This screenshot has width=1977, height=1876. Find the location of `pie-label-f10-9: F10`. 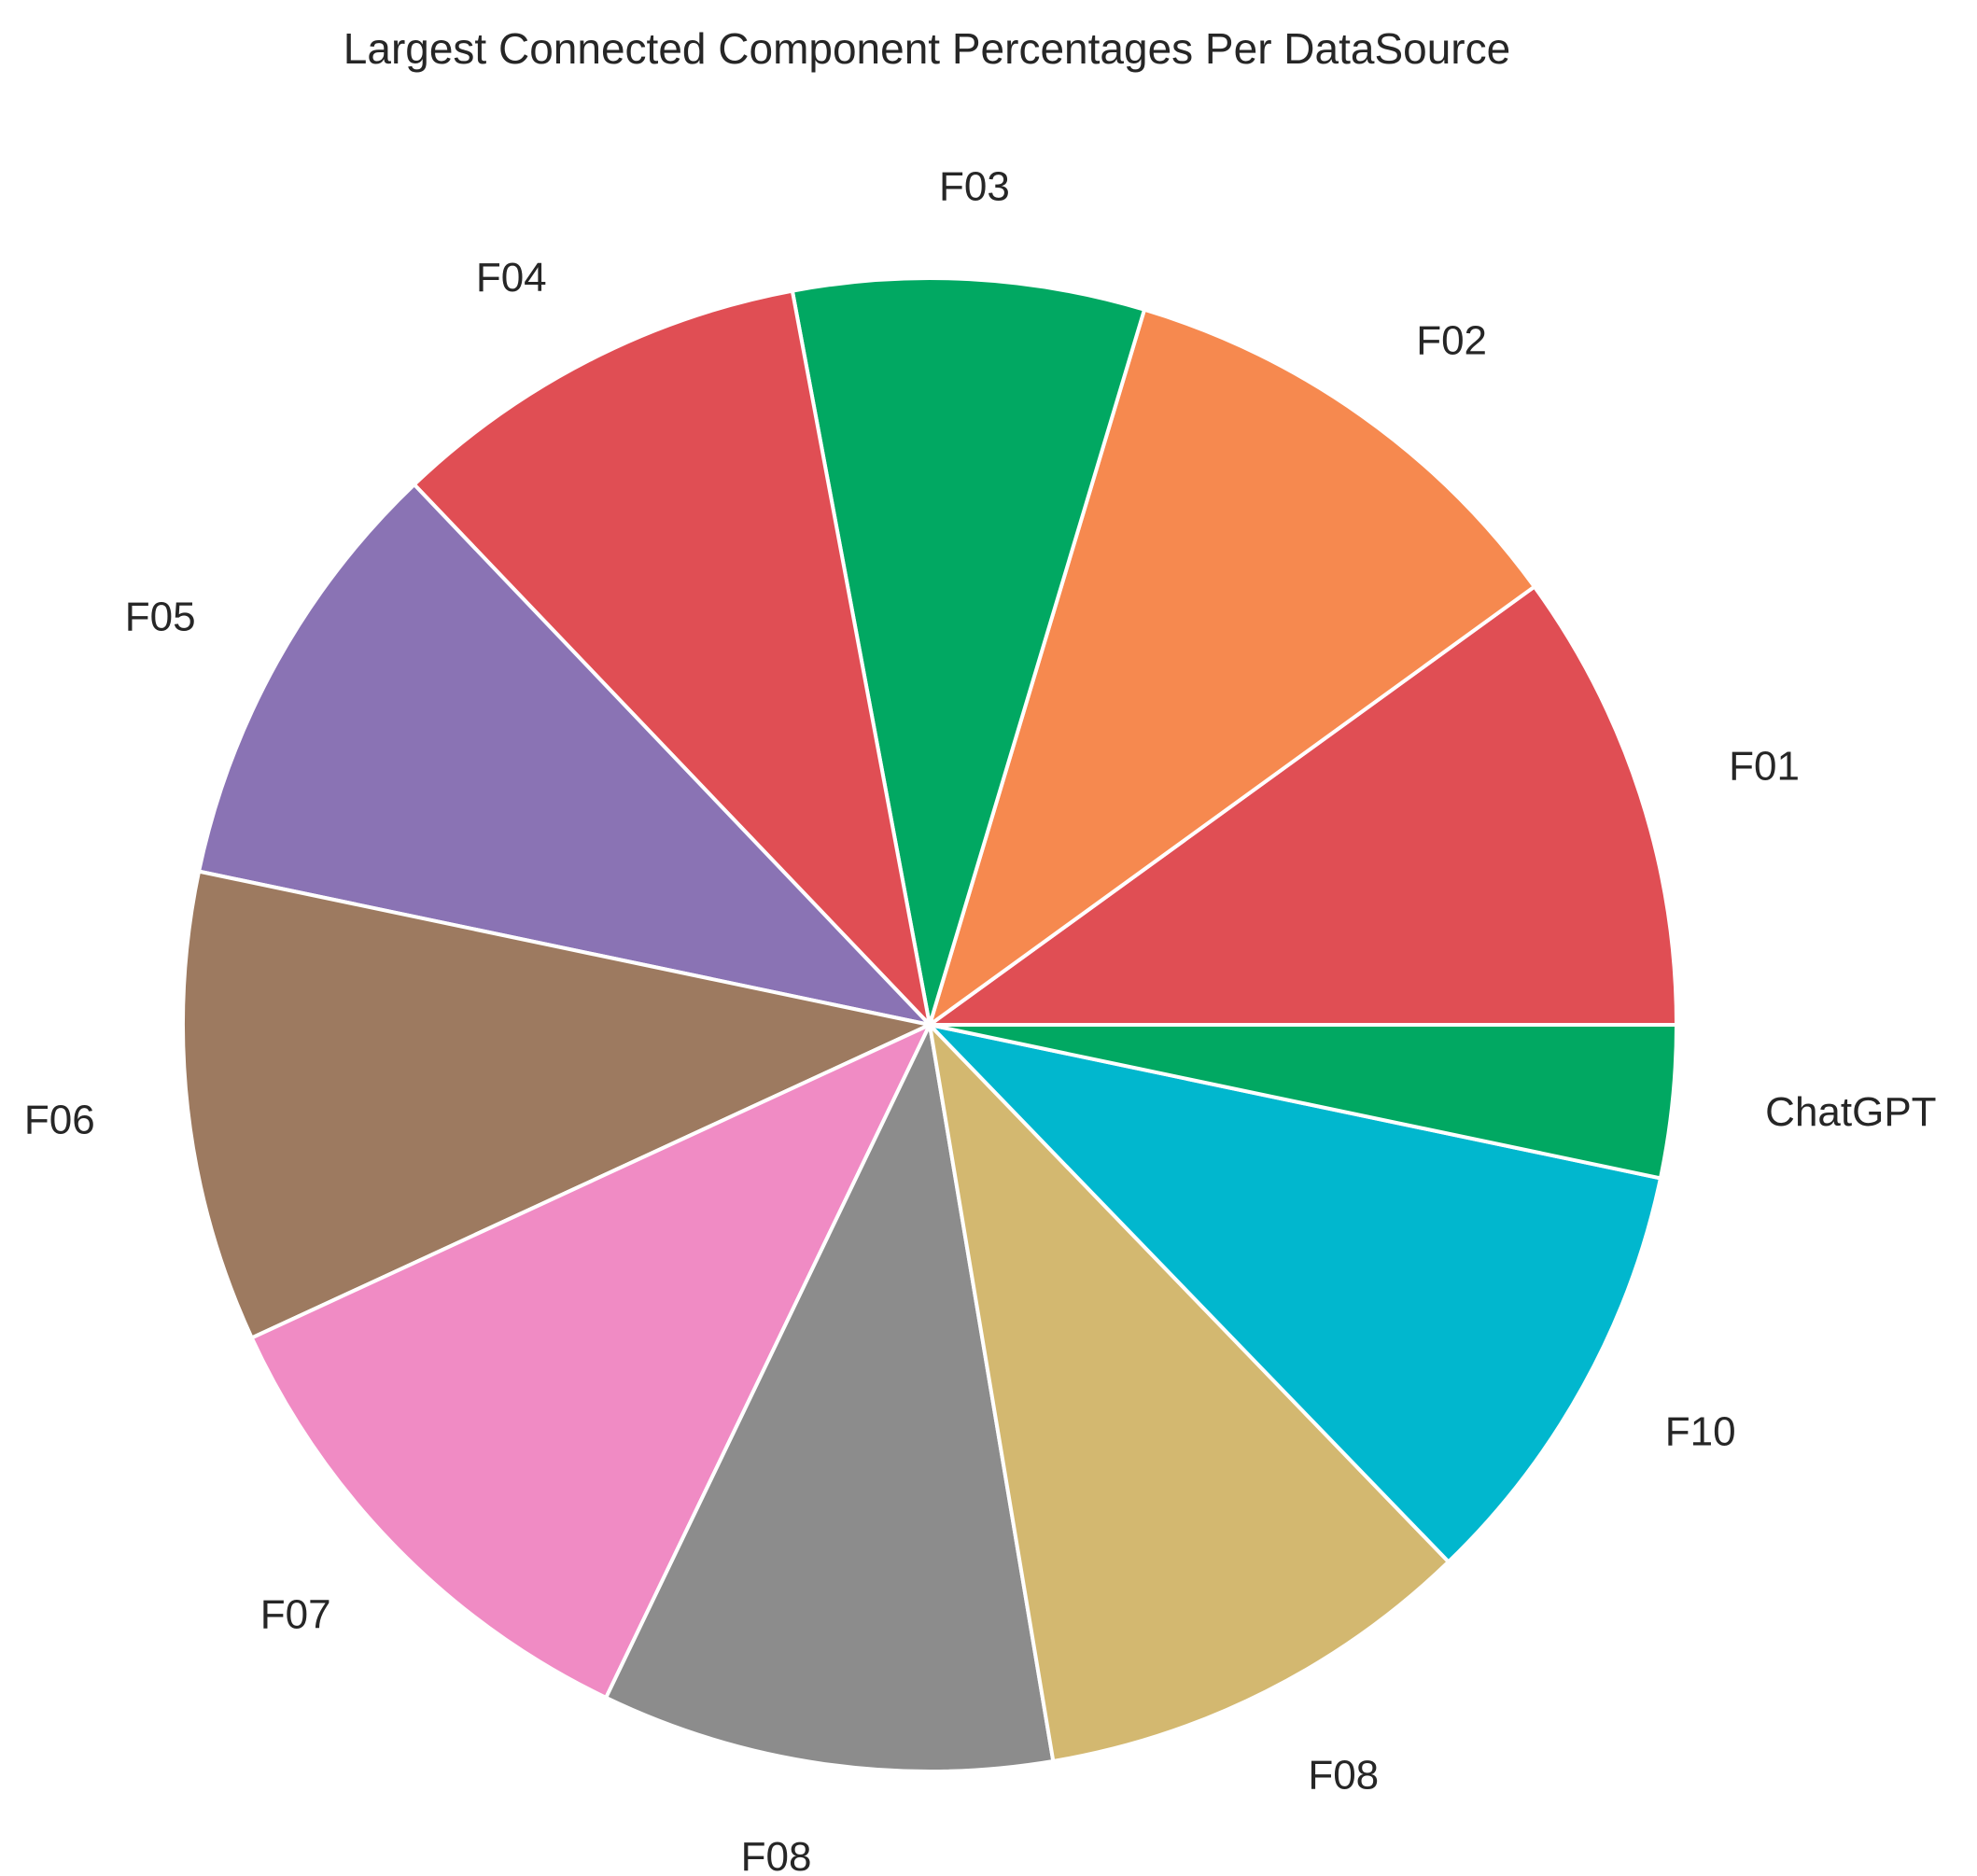

pie-label-f10-9: F10 is located at coordinates (1700, 1431).